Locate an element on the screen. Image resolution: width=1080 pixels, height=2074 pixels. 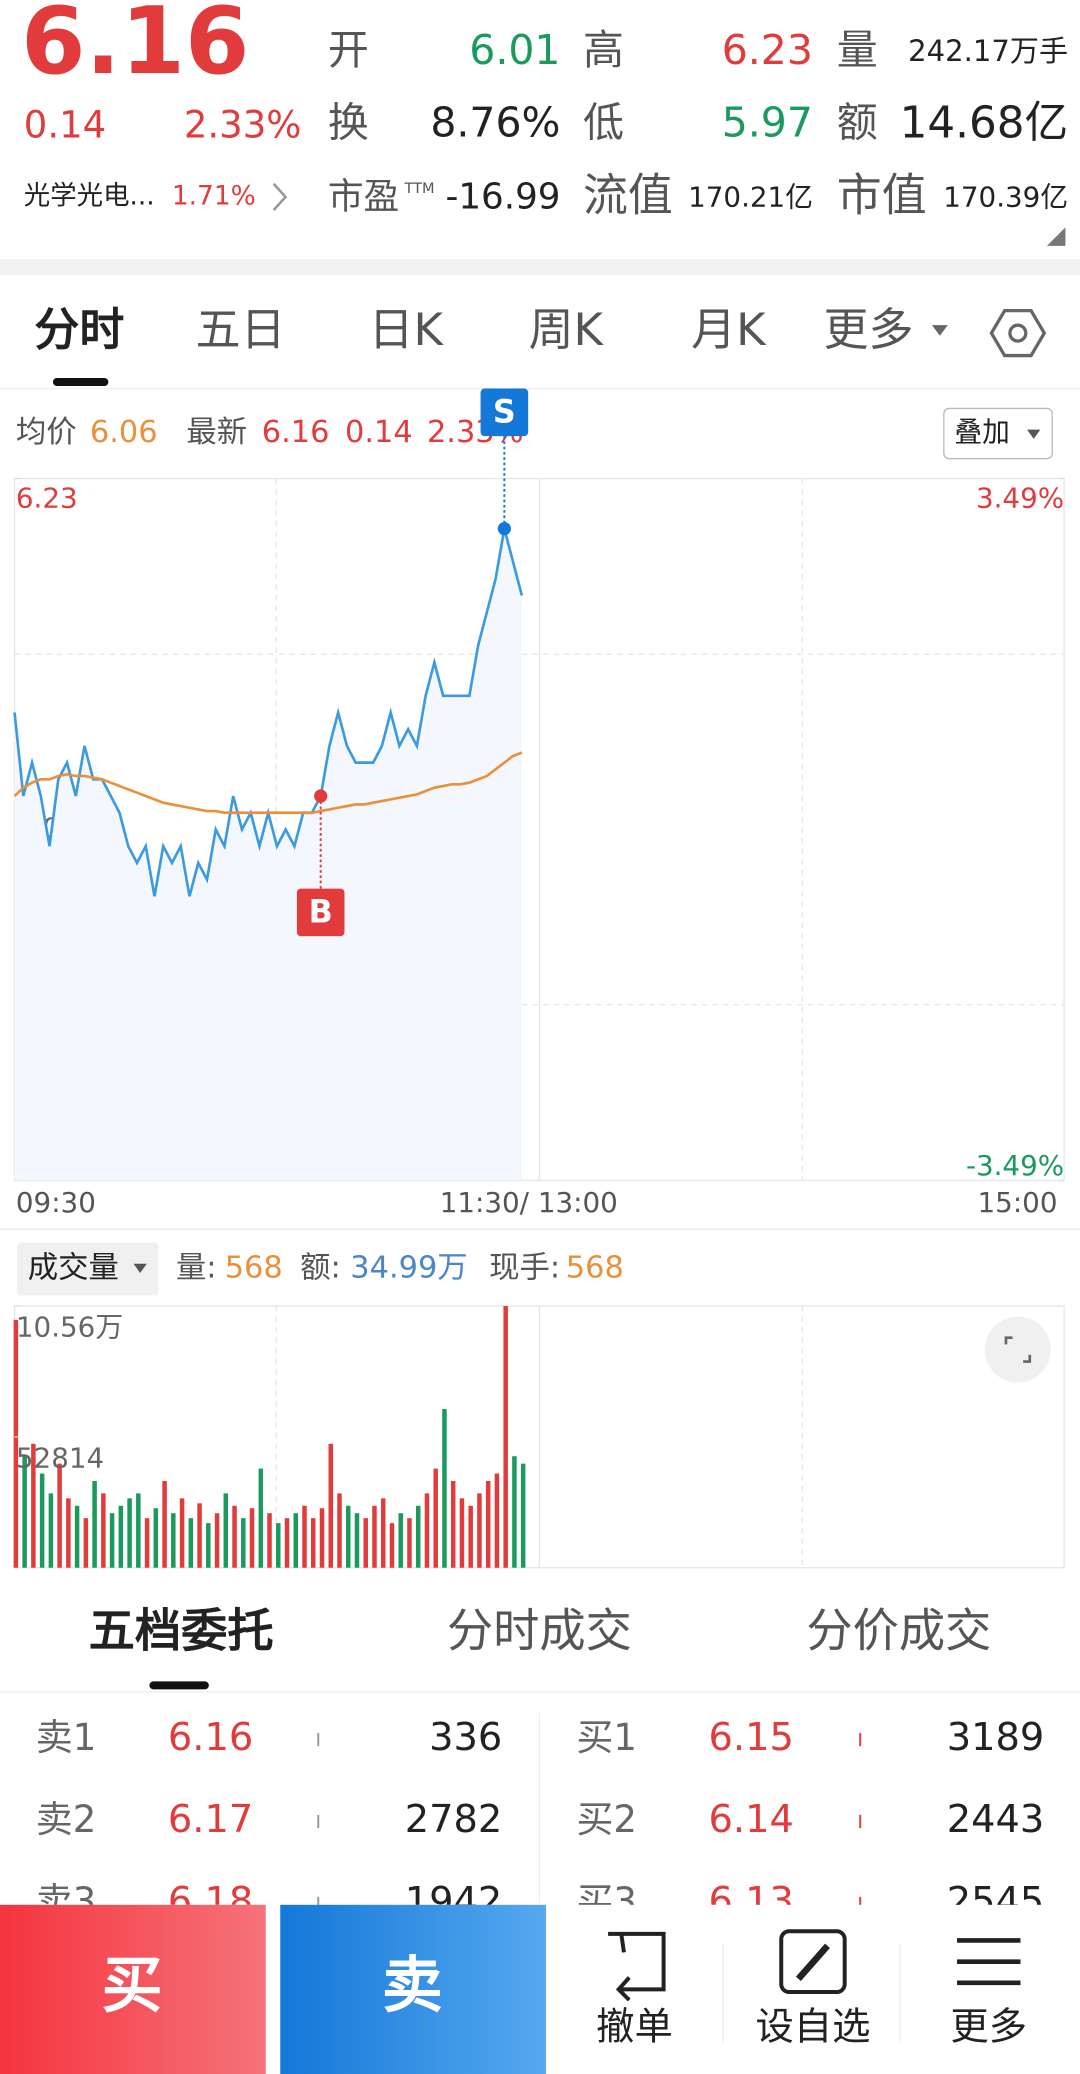
stat-value: 6.01 is located at coordinates (514, 50).